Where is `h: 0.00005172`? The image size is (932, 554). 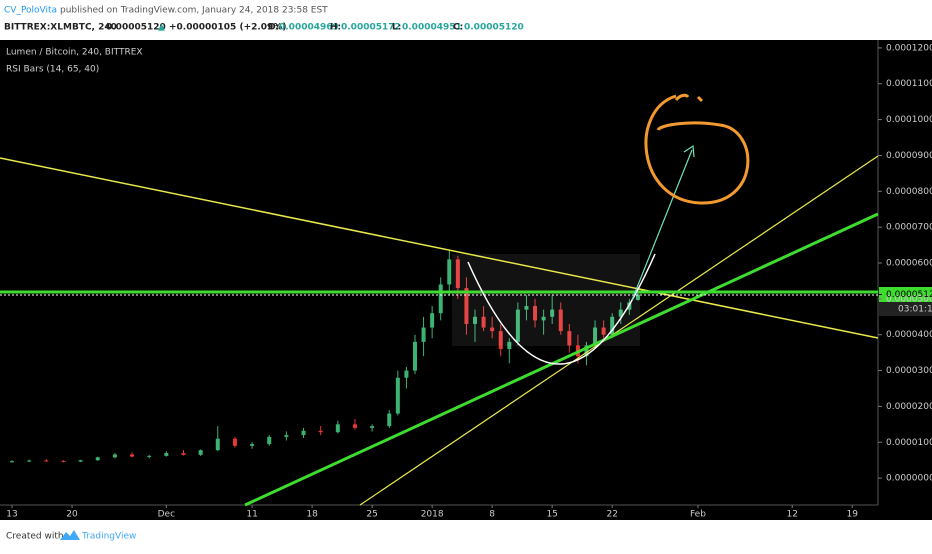
h: 0.00005172 is located at coordinates (371, 28).